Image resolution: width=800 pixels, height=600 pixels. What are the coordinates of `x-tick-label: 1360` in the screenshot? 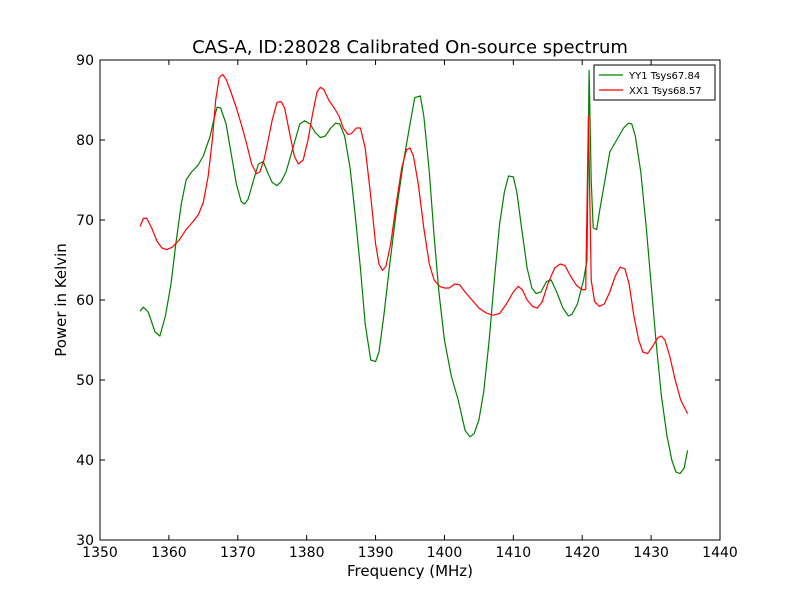 It's located at (169, 553).